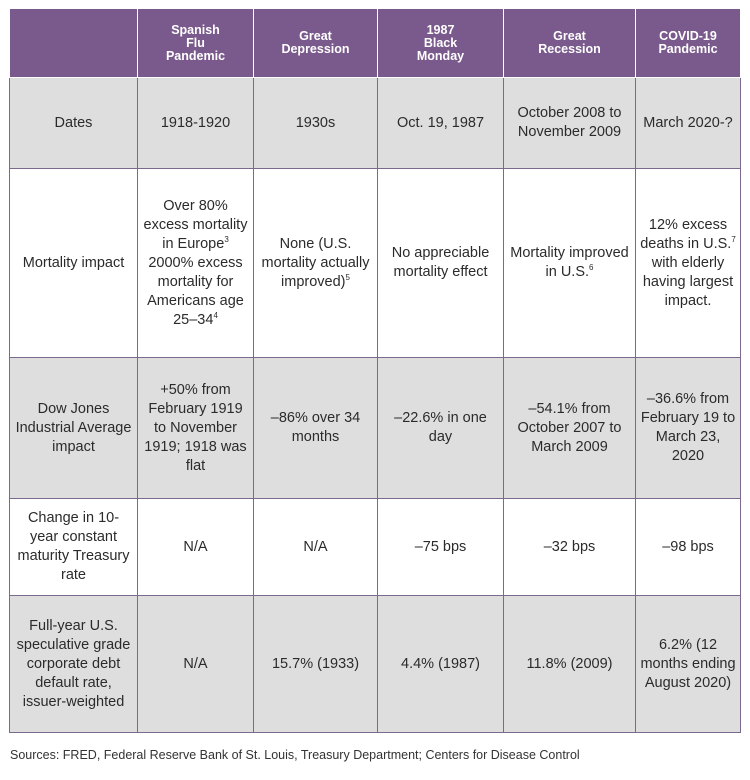  Describe the element at coordinates (315, 664) in the screenshot. I see `table-cell: 15.7% (1933)` at that location.